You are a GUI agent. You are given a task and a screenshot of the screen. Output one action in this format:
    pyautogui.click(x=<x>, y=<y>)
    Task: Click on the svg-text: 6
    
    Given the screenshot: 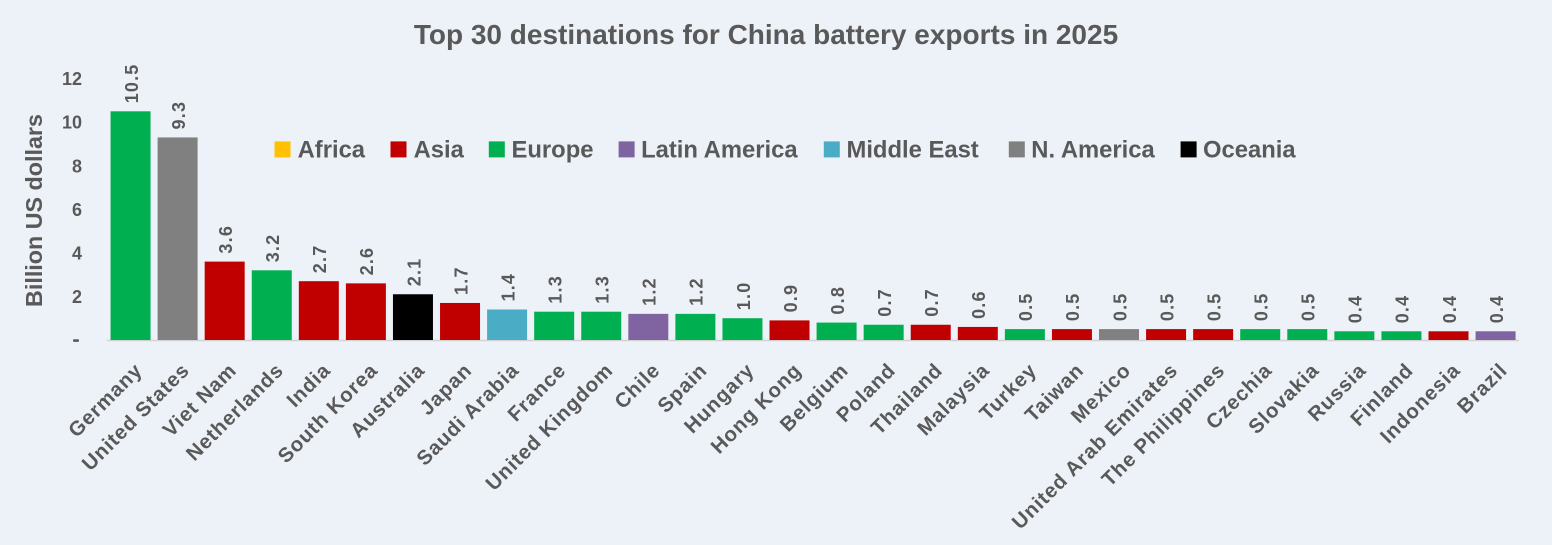 What is the action you would take?
    pyautogui.click(x=77, y=210)
    